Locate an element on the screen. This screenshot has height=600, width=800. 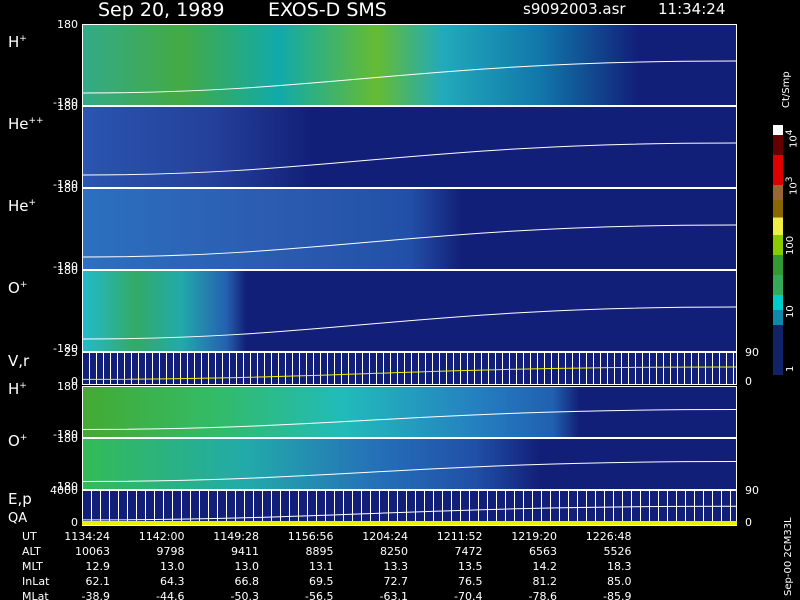
colorbar-label-base: 1 is located at coordinates (790, 368).